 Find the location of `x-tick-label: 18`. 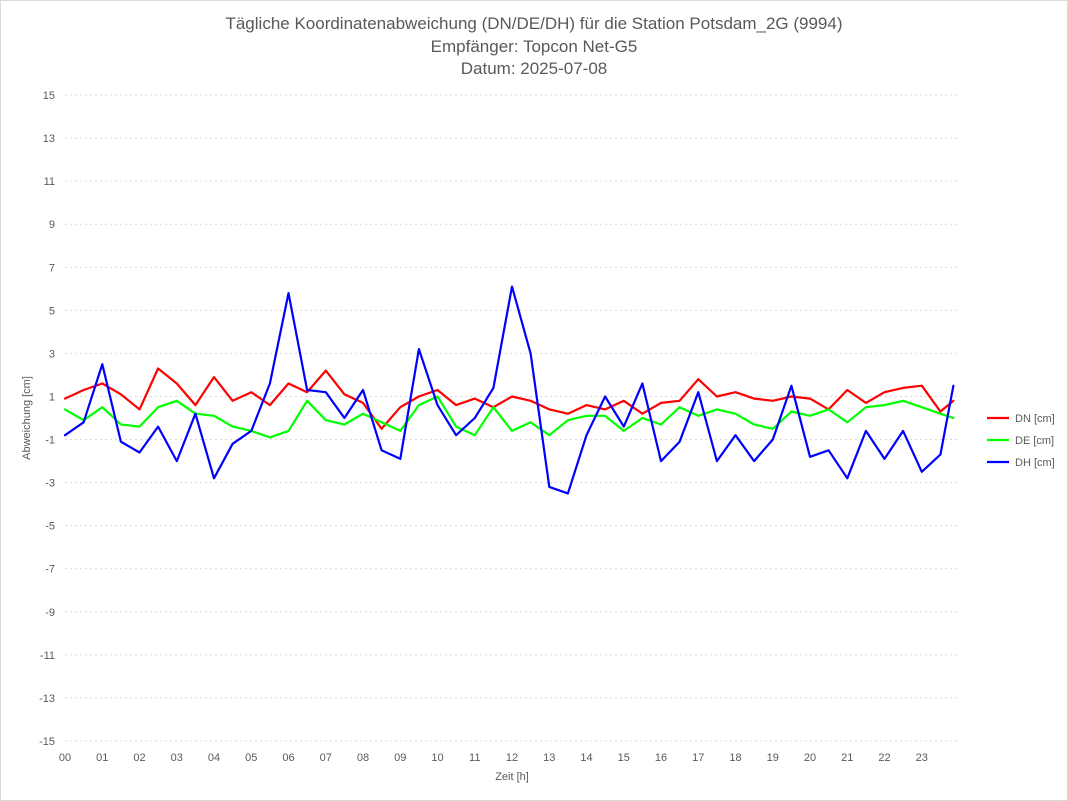

x-tick-label: 18 is located at coordinates (735, 758).